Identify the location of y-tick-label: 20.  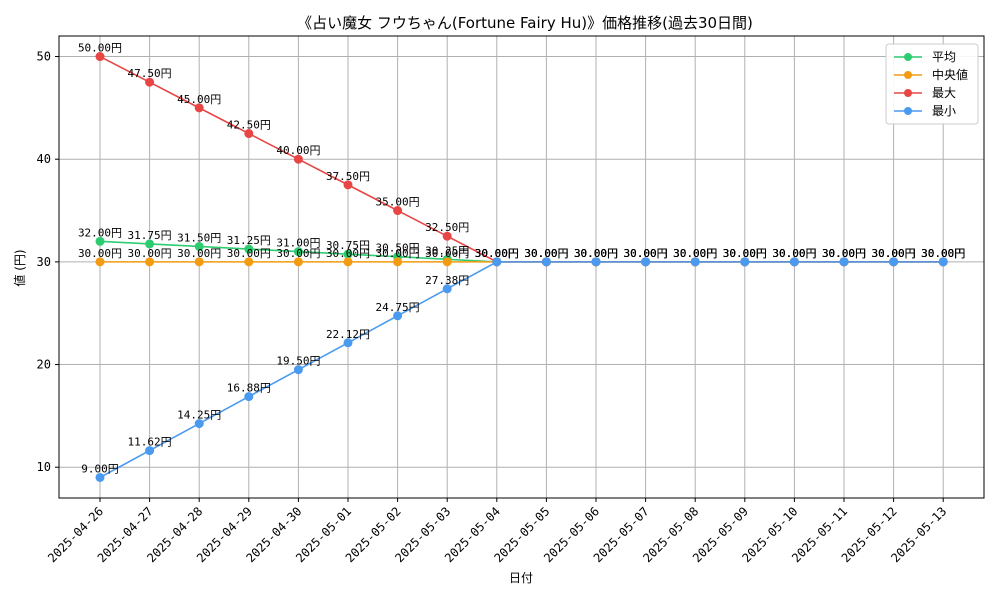
(44, 365).